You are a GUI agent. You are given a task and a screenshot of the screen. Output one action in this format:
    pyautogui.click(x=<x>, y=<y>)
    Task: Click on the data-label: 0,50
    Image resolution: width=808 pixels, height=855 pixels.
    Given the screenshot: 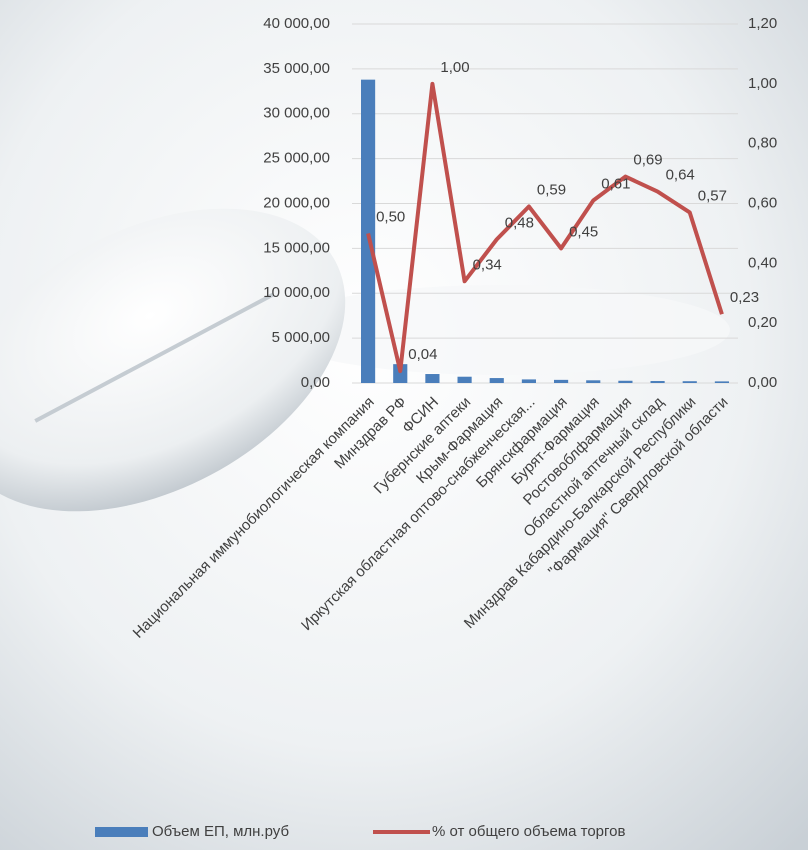 What is the action you would take?
    pyautogui.click(x=390, y=216)
    